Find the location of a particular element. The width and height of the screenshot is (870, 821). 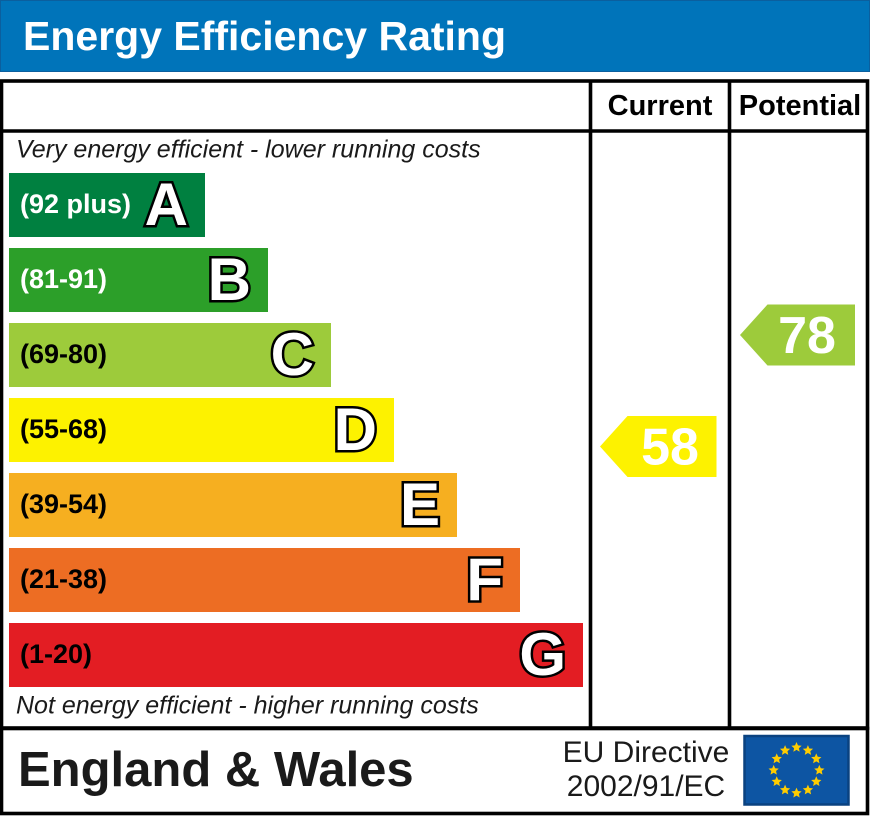

svg-text: F is located at coordinates (484, 579).